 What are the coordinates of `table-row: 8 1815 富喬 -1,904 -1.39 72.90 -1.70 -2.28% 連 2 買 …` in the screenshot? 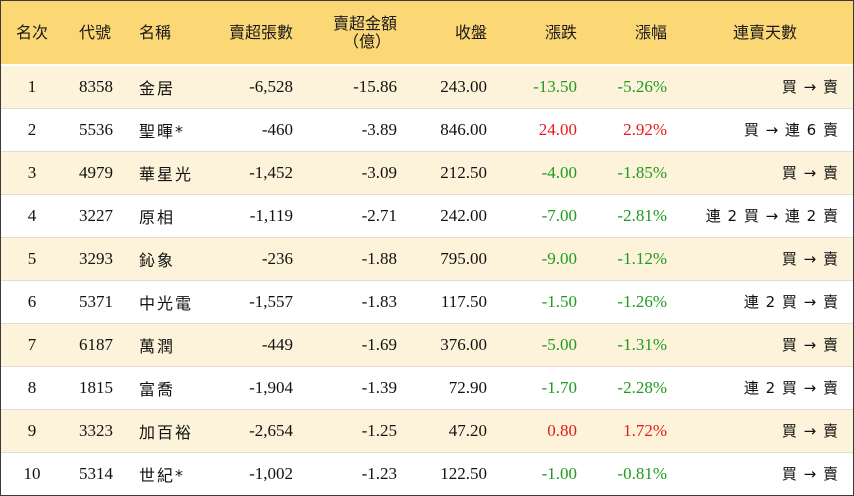 It's located at (427, 387).